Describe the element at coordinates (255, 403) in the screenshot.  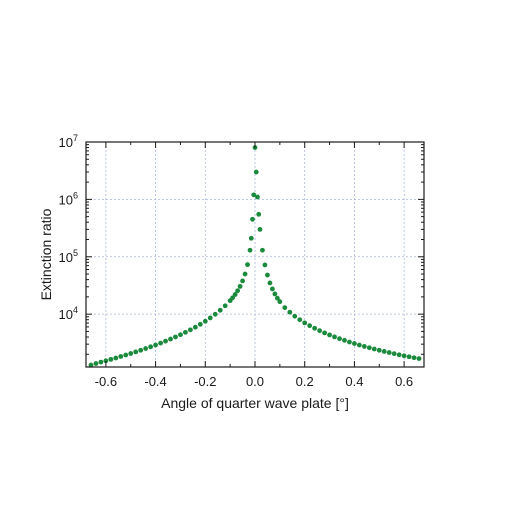
I see `x-axis-label: Angle of quarter wave plate [°]` at that location.